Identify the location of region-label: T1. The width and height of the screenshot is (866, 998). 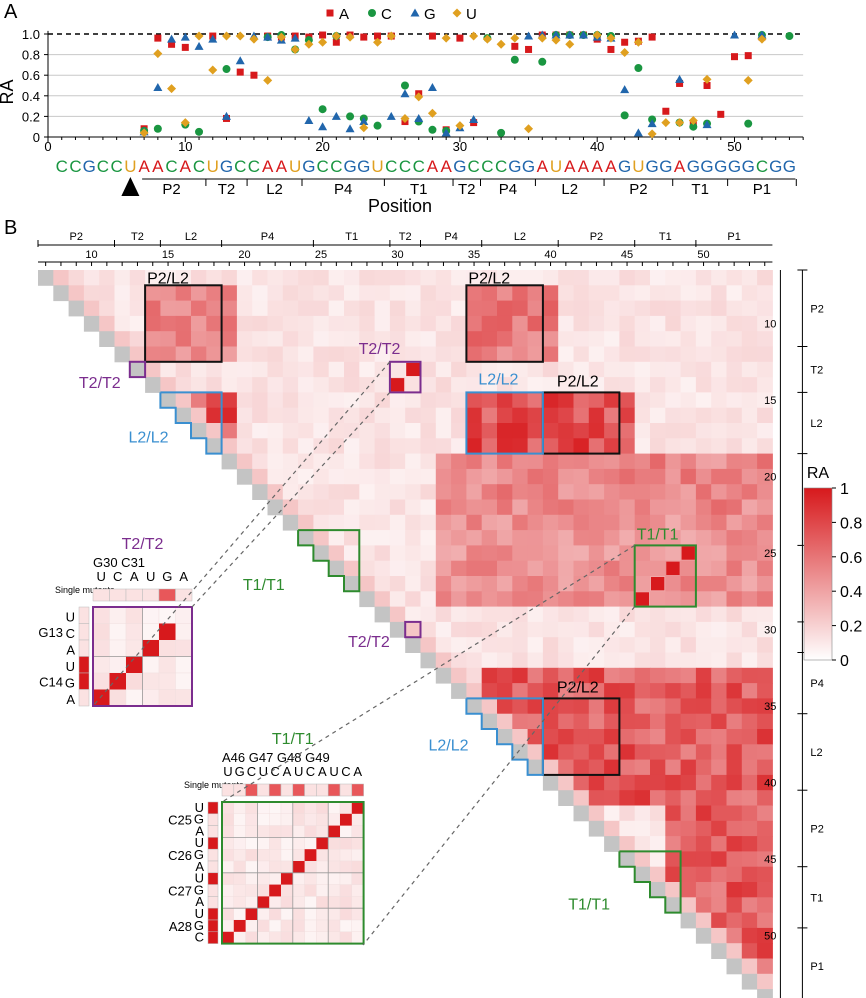
(419, 189).